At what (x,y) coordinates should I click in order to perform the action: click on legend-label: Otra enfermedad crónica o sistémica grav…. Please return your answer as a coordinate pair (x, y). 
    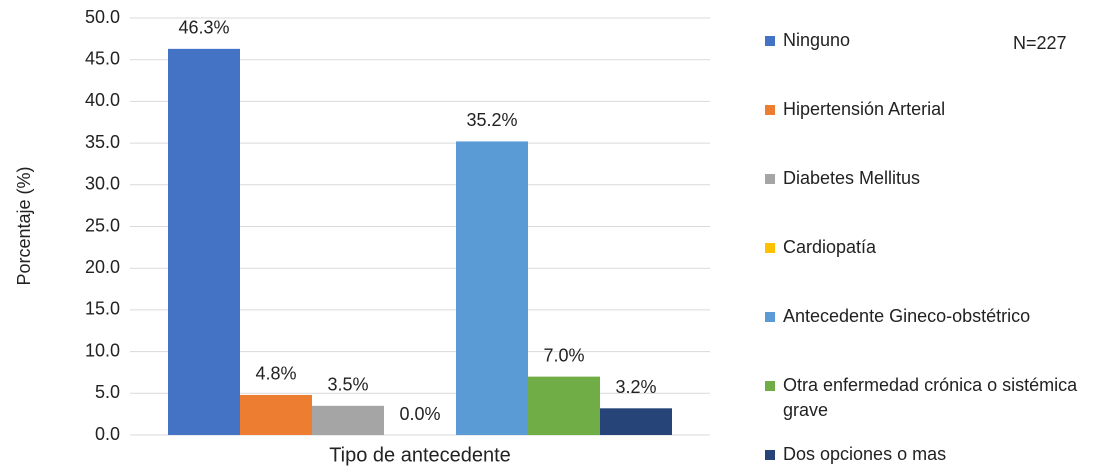
    Looking at the image, I should click on (930, 397).